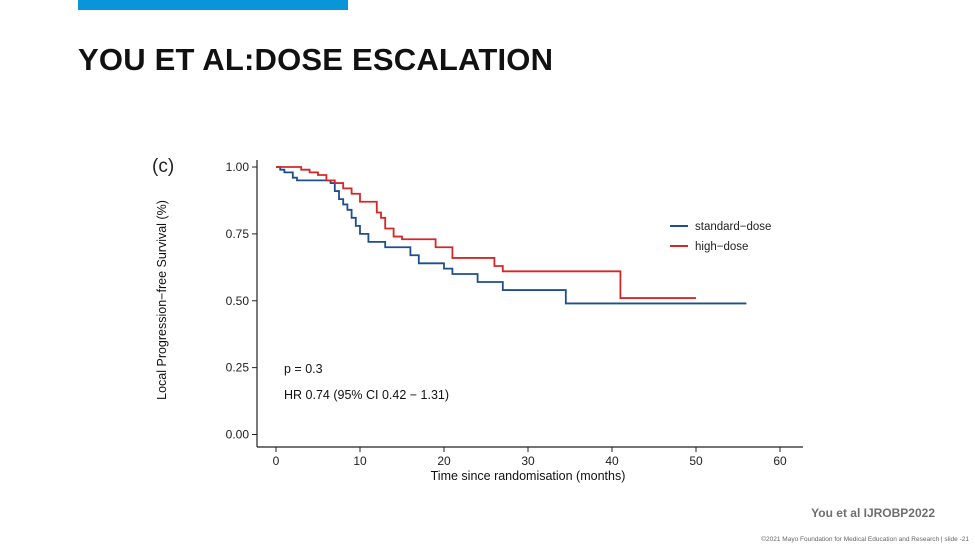  Describe the element at coordinates (316, 59) in the screenshot. I see `slide-title: YOU ET AL:DOSE ESCALATION` at that location.